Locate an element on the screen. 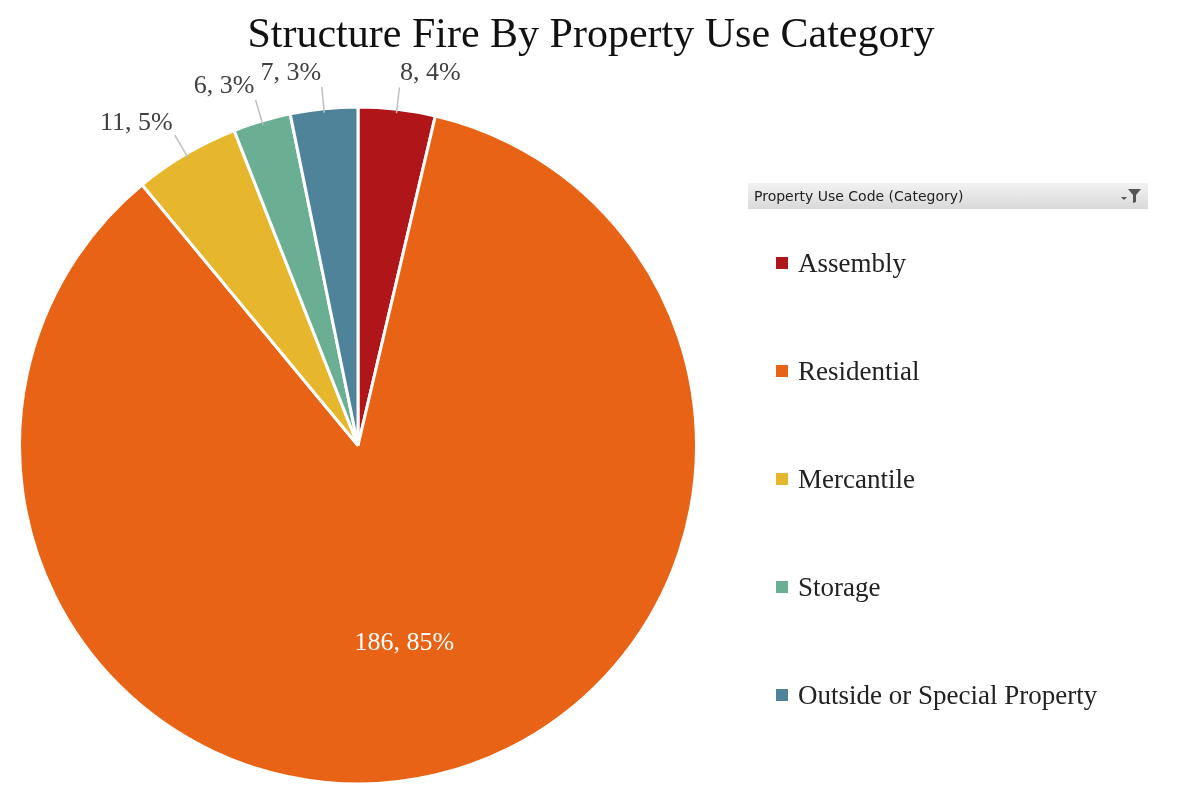  legend-title: Property Use Code (Category) is located at coordinates (859, 196).